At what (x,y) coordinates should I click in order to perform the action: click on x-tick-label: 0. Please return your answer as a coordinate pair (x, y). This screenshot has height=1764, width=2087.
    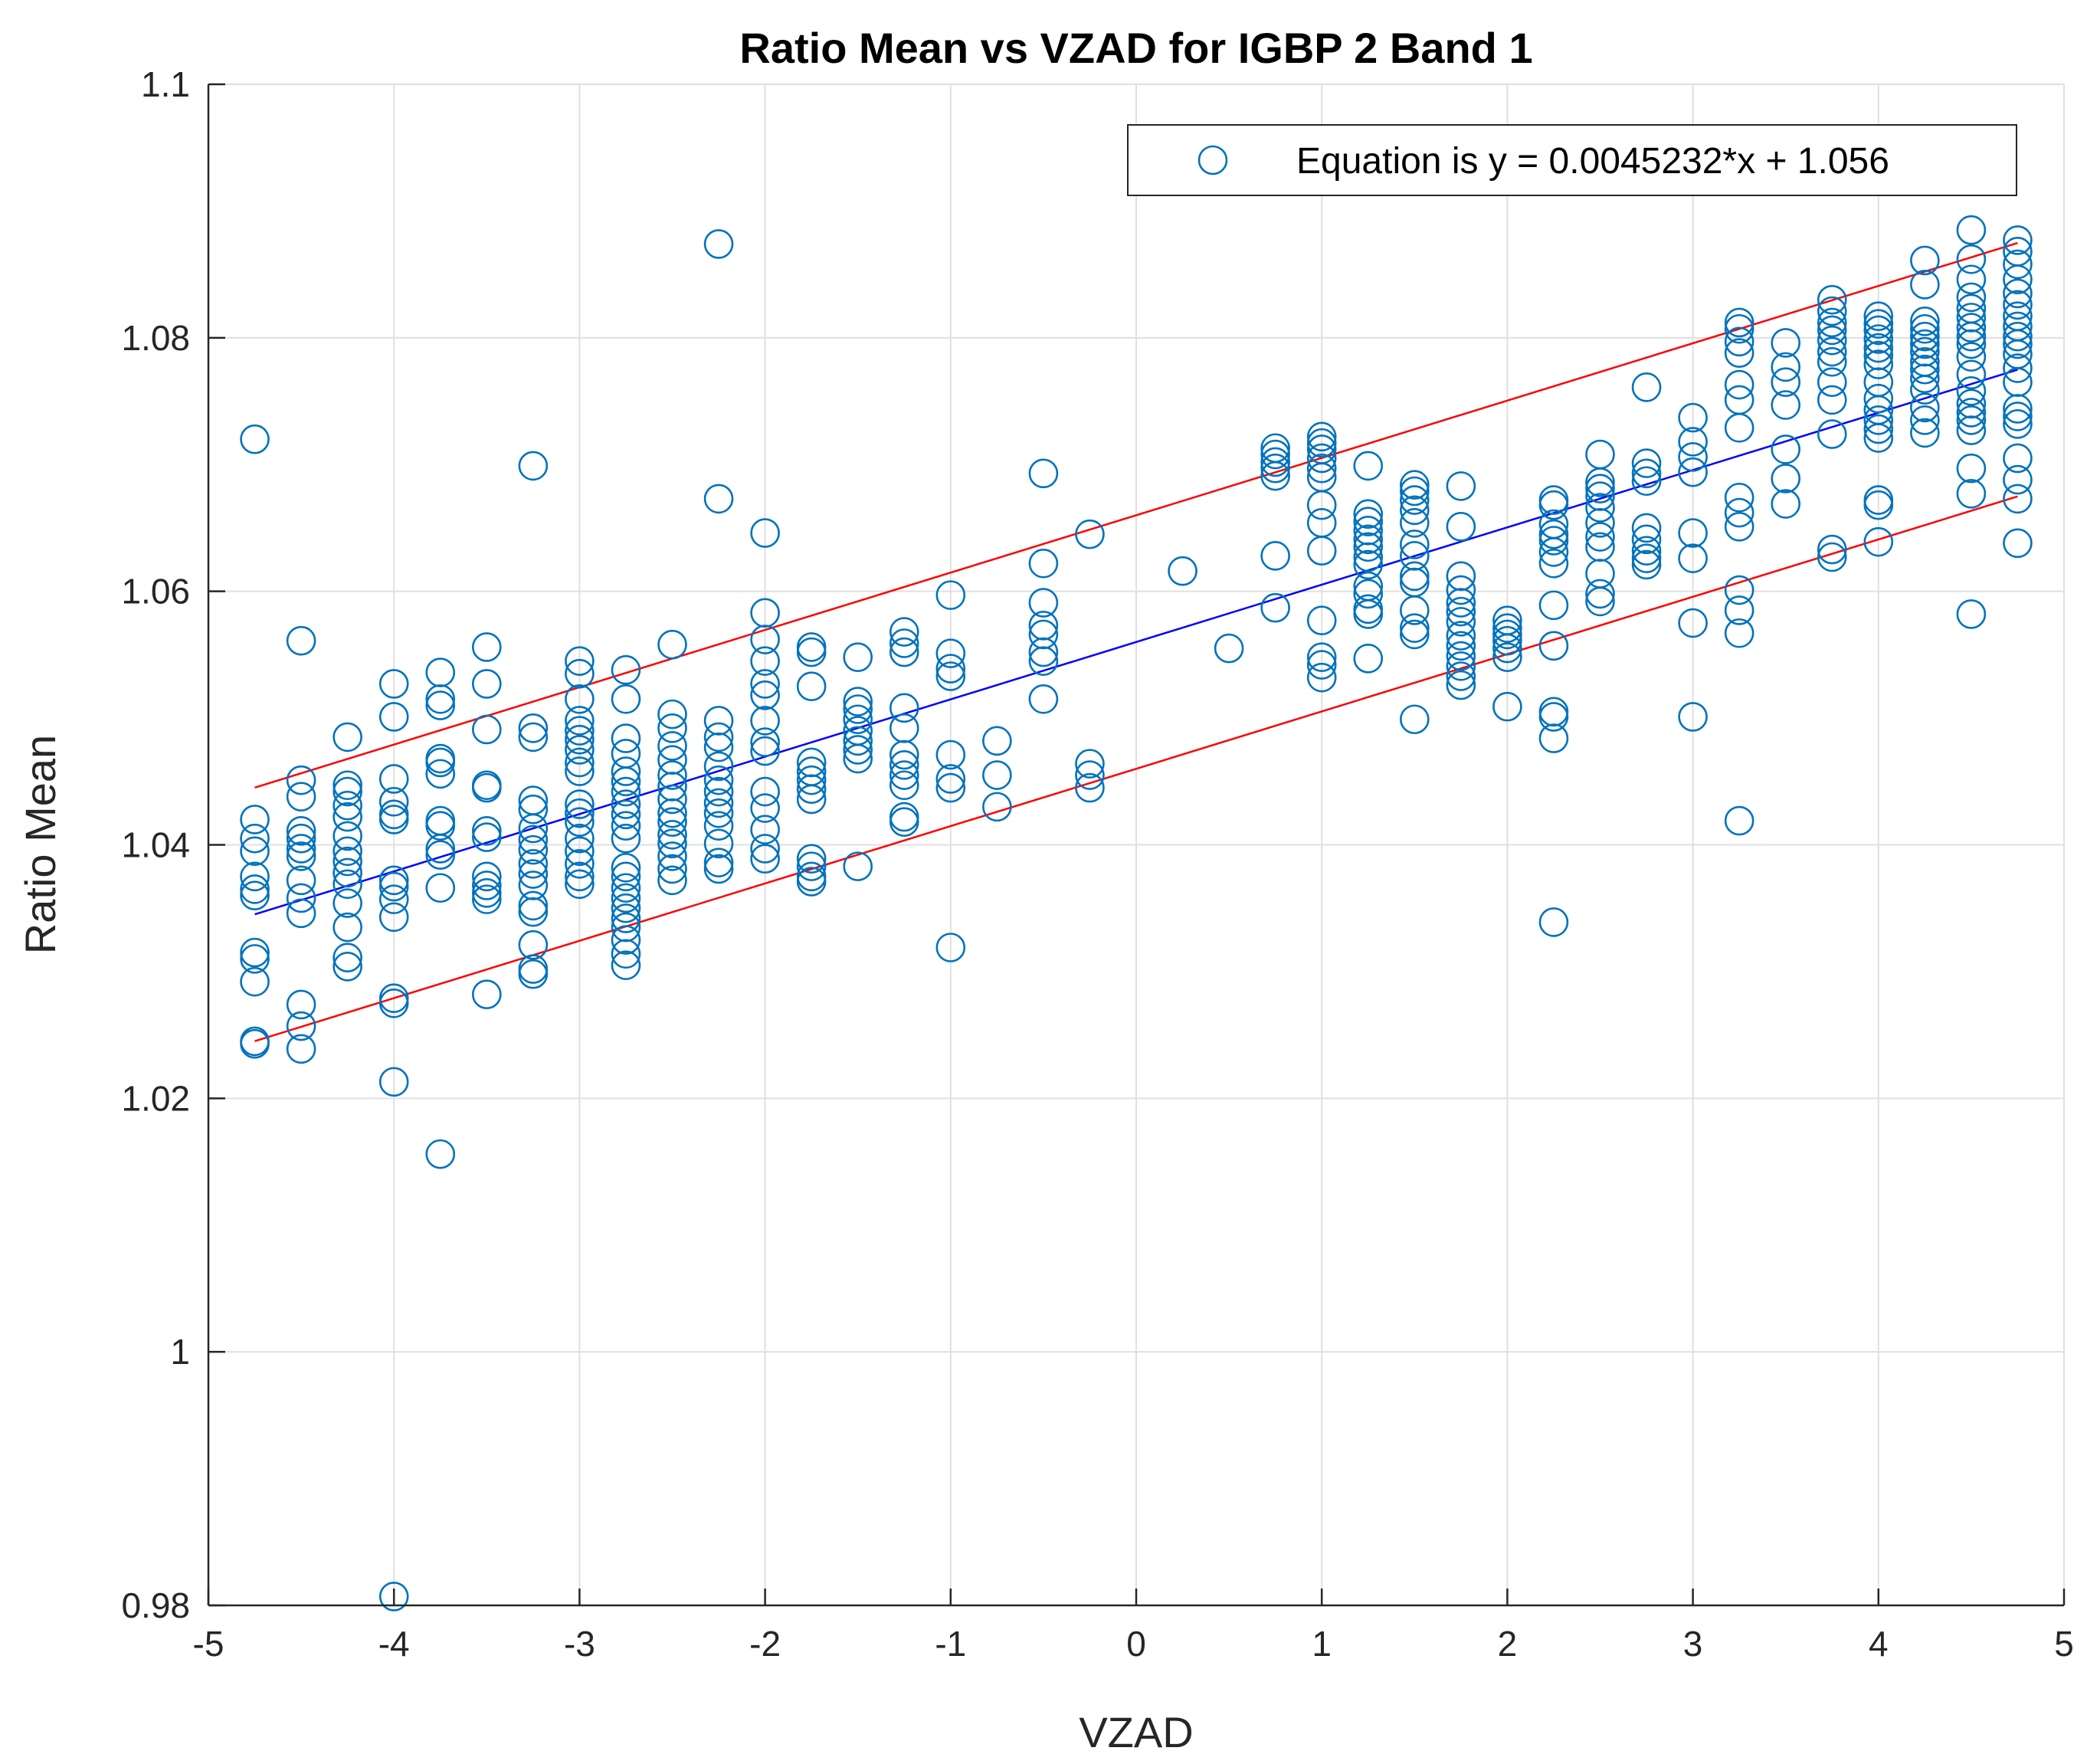
    Looking at the image, I should click on (1136, 1644).